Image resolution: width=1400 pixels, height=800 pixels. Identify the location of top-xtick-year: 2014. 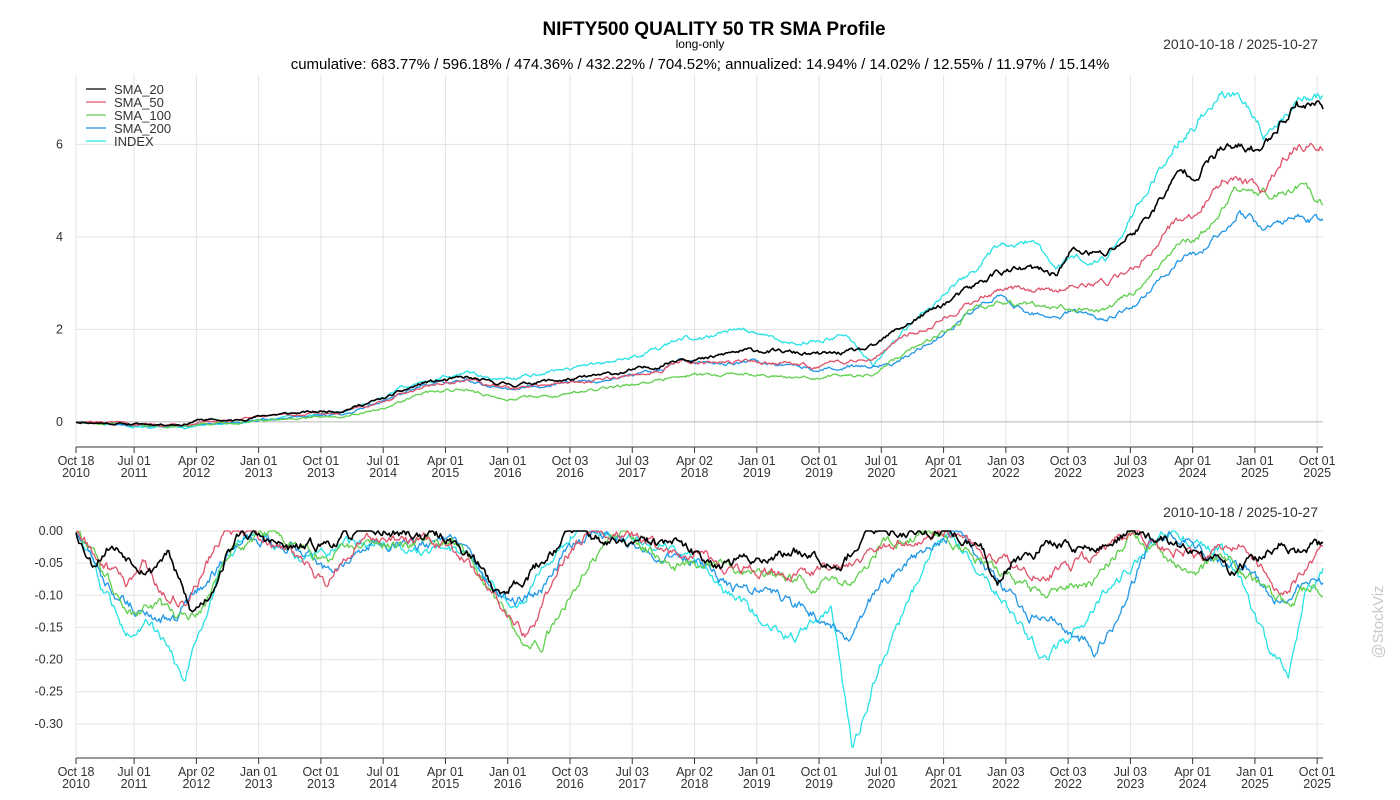
(383, 473).